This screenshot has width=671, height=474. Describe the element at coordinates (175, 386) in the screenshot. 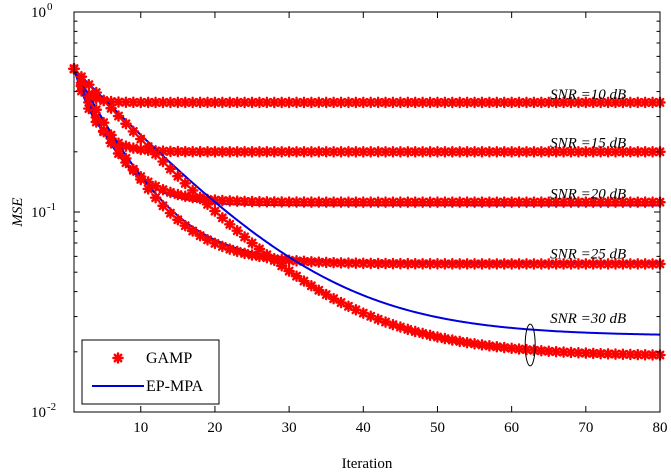

I see `legend-label: EP-MPA` at that location.